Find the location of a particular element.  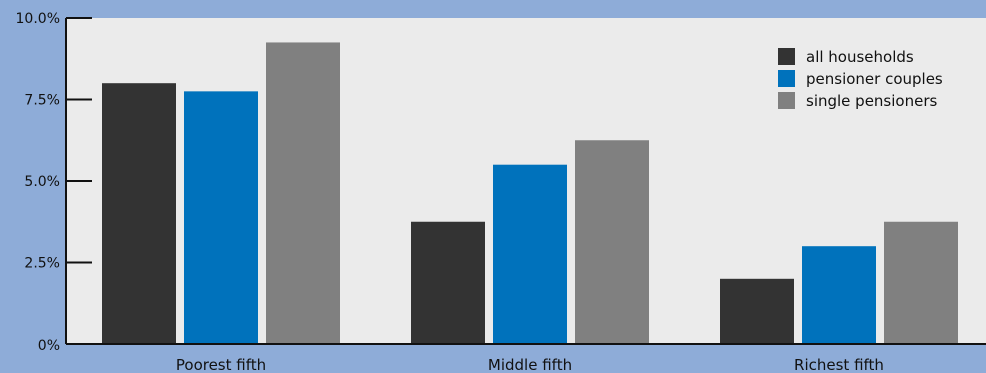

y-tick-label: 5.0% is located at coordinates (42, 182).